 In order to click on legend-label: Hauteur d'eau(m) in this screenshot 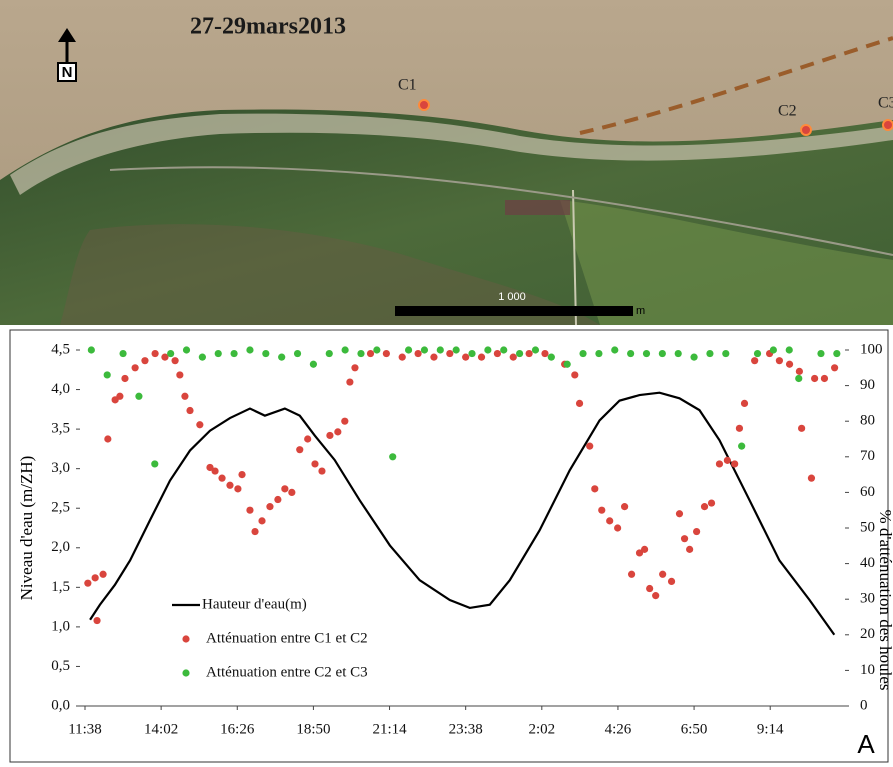, I will do `click(254, 604)`.